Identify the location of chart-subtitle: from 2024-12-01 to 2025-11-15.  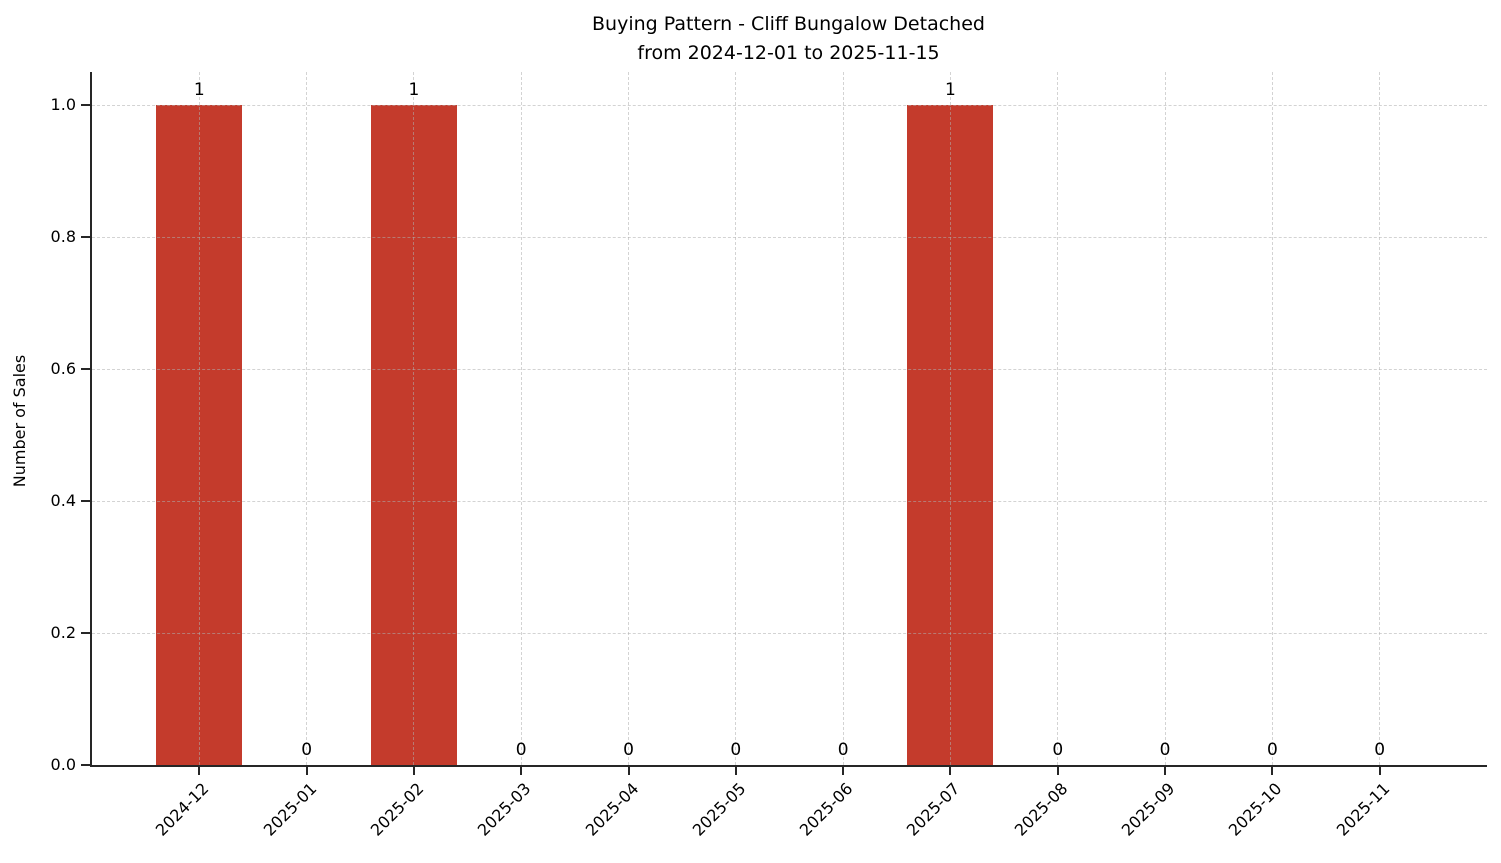
(788, 53).